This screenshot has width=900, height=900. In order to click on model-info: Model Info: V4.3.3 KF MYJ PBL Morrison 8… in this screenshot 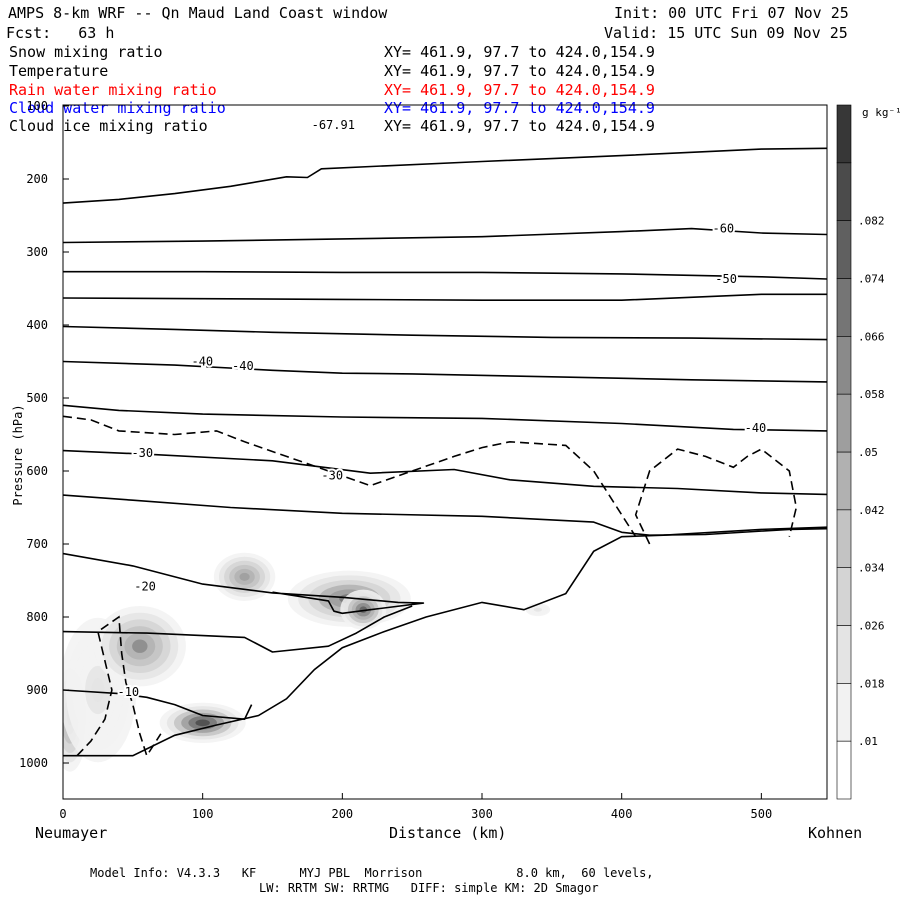, I will do `click(372, 873)`.